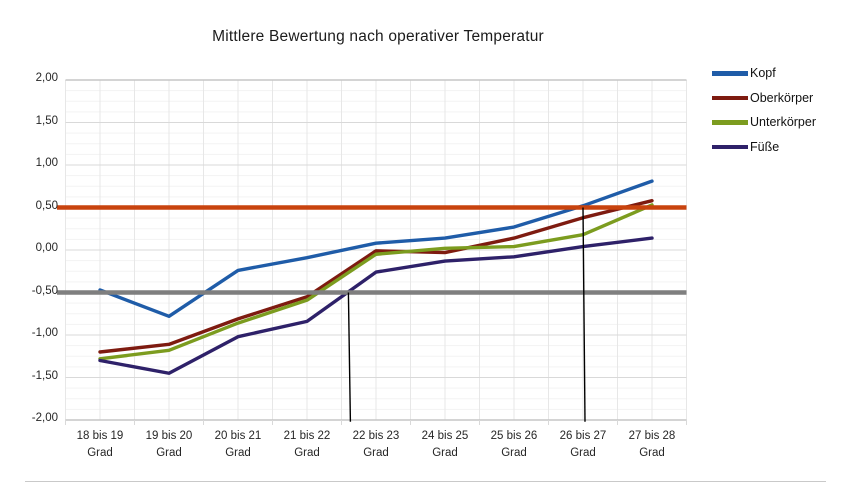 The image size is (851, 488). I want to click on x-axis-label-range: 19 bis 20, so click(169, 436).